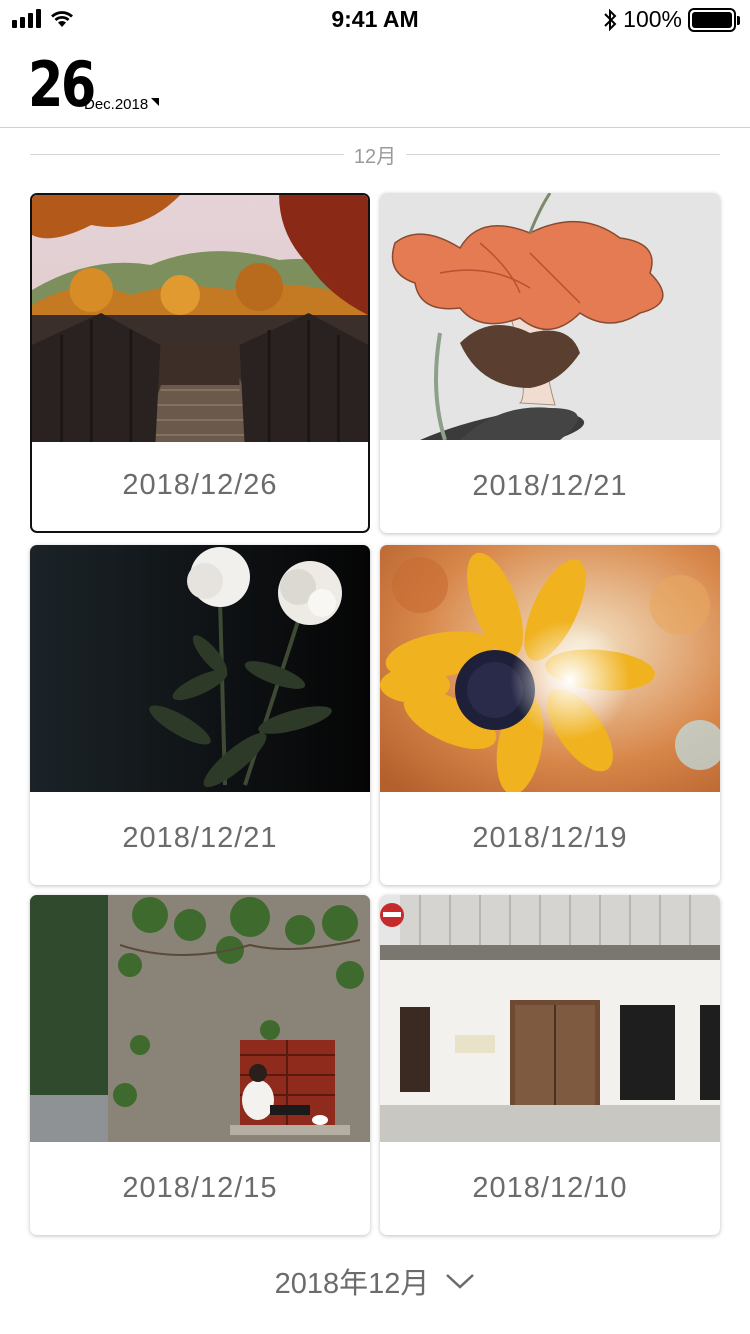  I want to click on status-left, so click(43, 18).